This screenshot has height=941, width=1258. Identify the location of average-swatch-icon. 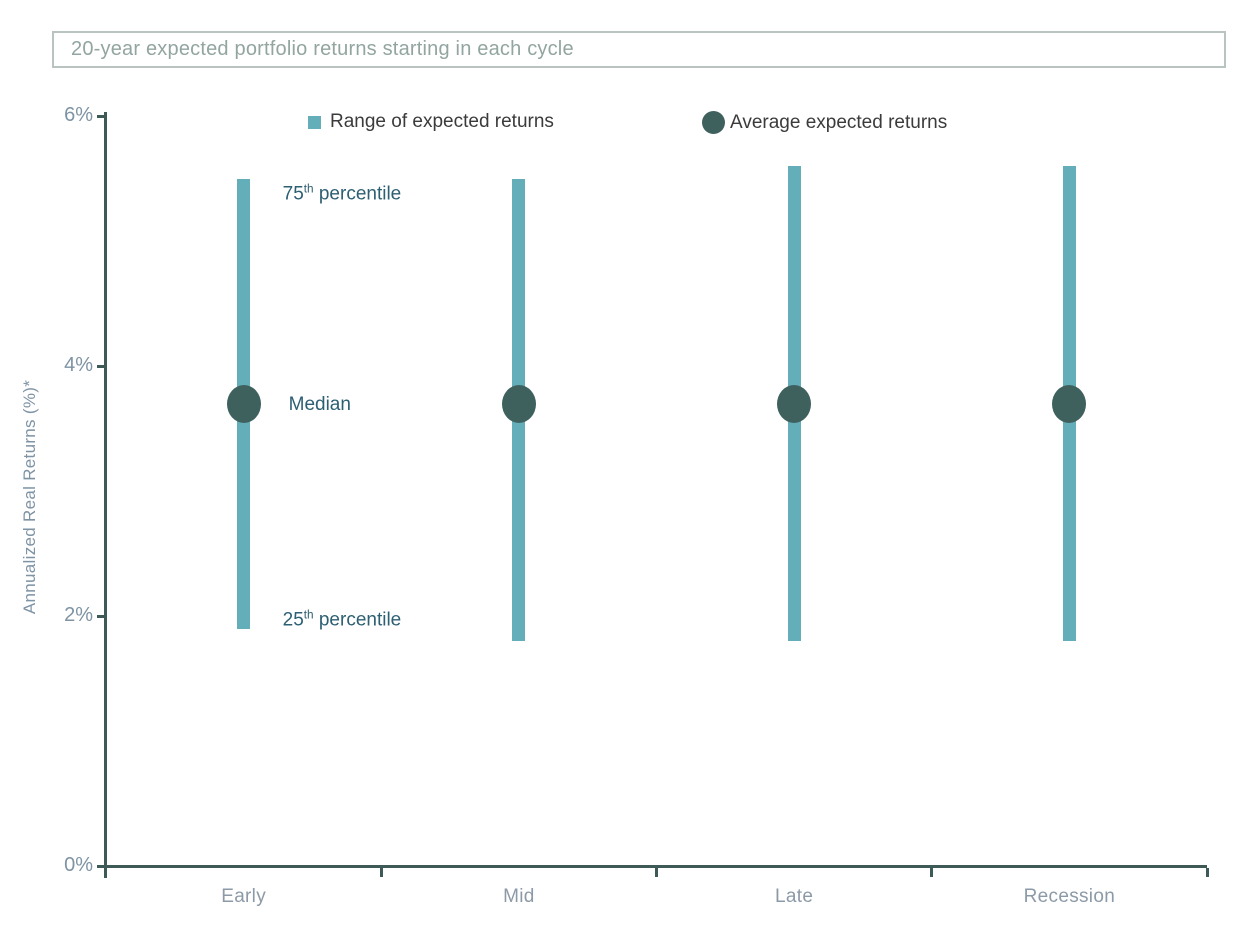
(713, 122).